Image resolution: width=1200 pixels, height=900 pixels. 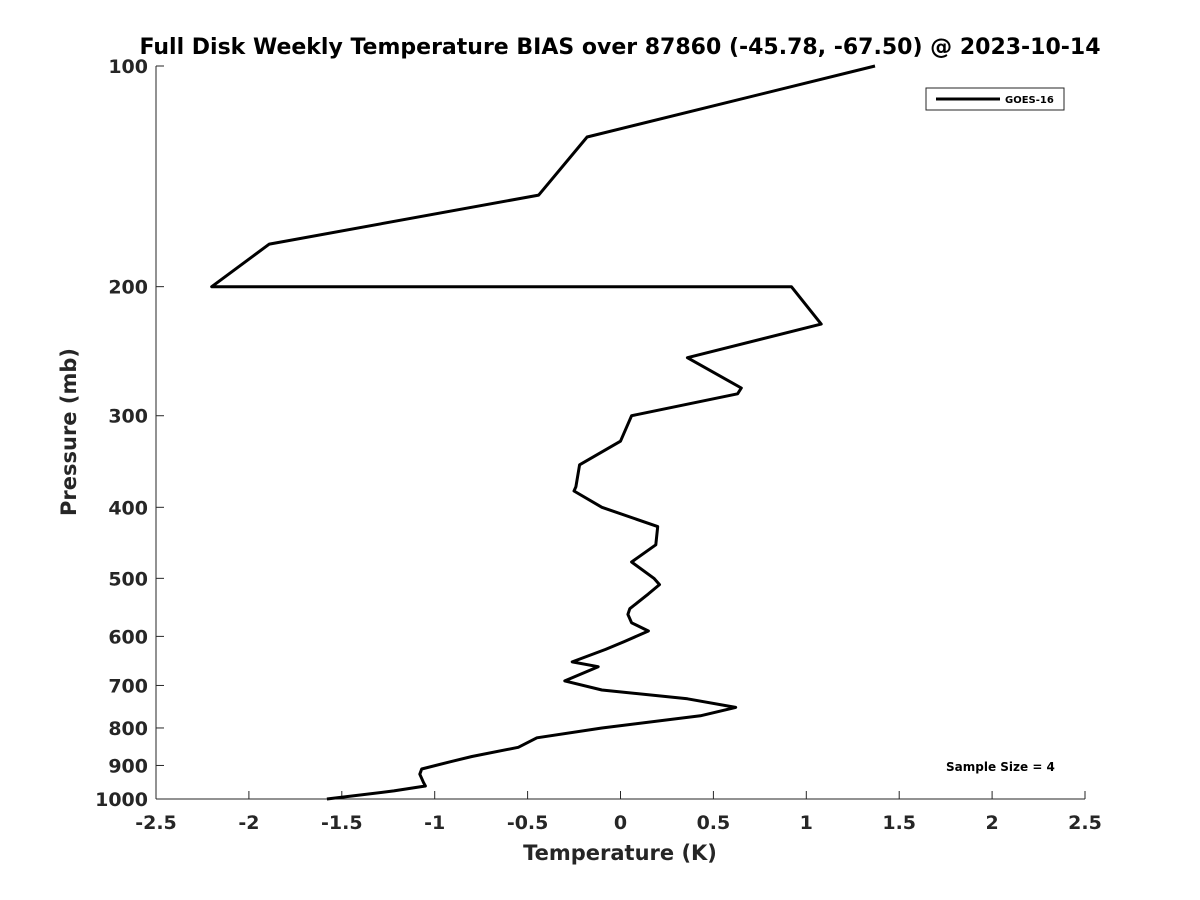 I want to click on y-tick-label: 400, so click(x=128, y=508).